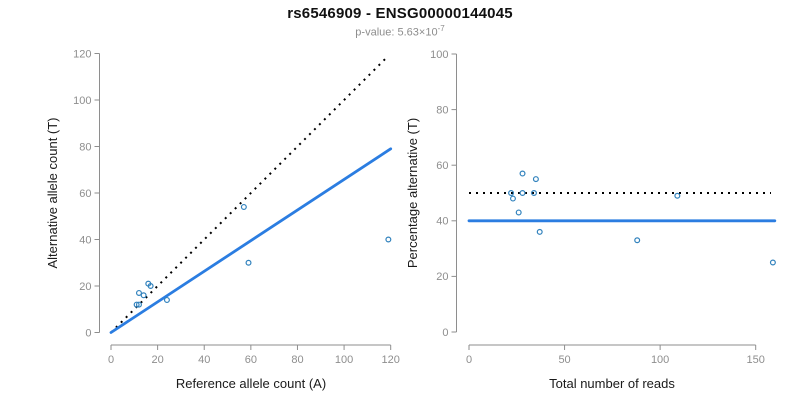 This screenshot has height=400, width=800. I want to click on x-tick-label: 60, so click(251, 360).